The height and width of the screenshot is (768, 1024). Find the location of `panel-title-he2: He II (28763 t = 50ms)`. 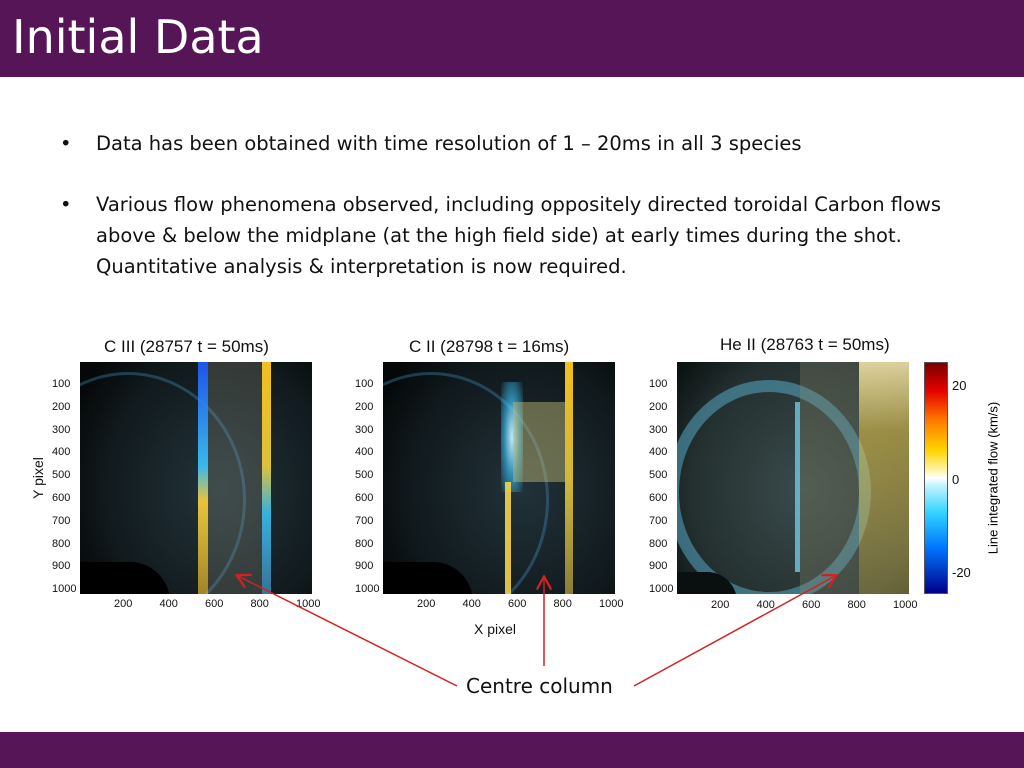

panel-title-he2: He II (28763 t = 50ms) is located at coordinates (805, 344).